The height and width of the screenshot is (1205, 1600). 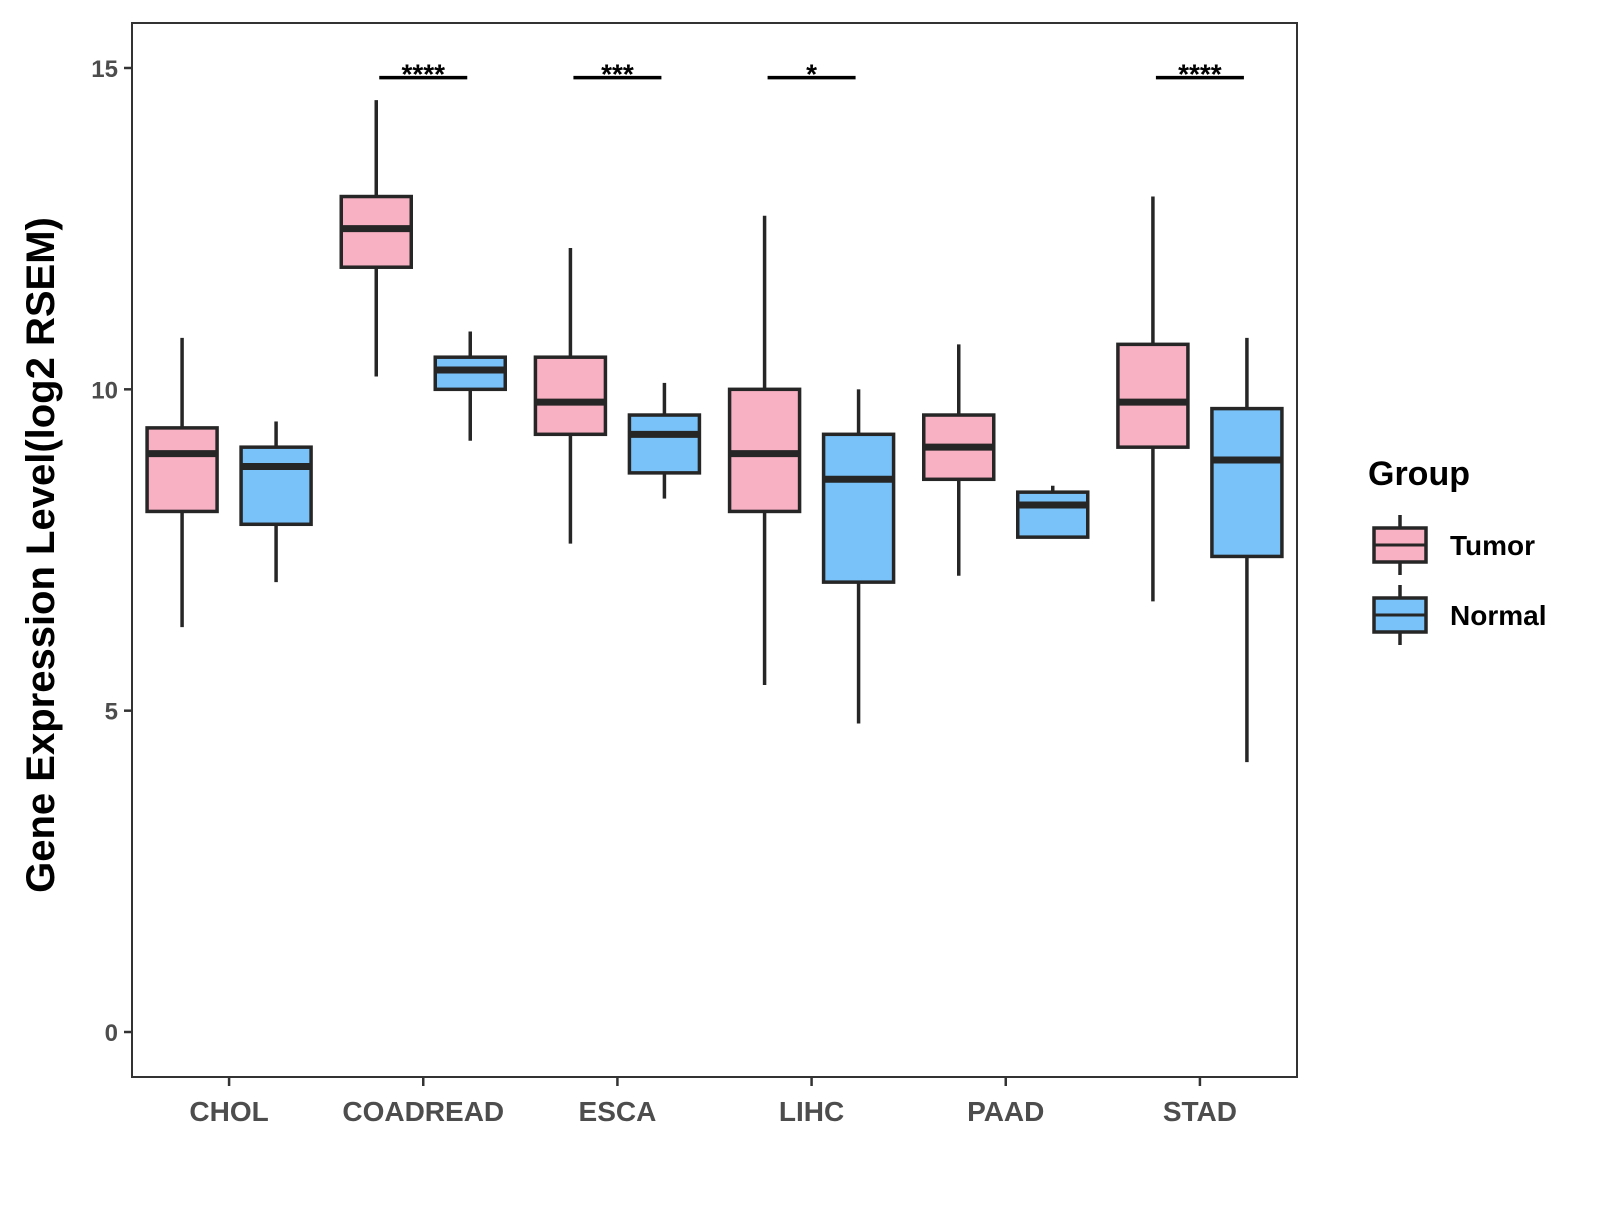 What do you see at coordinates (617, 74) in the screenshot?
I see `significance-label: ***` at bounding box center [617, 74].